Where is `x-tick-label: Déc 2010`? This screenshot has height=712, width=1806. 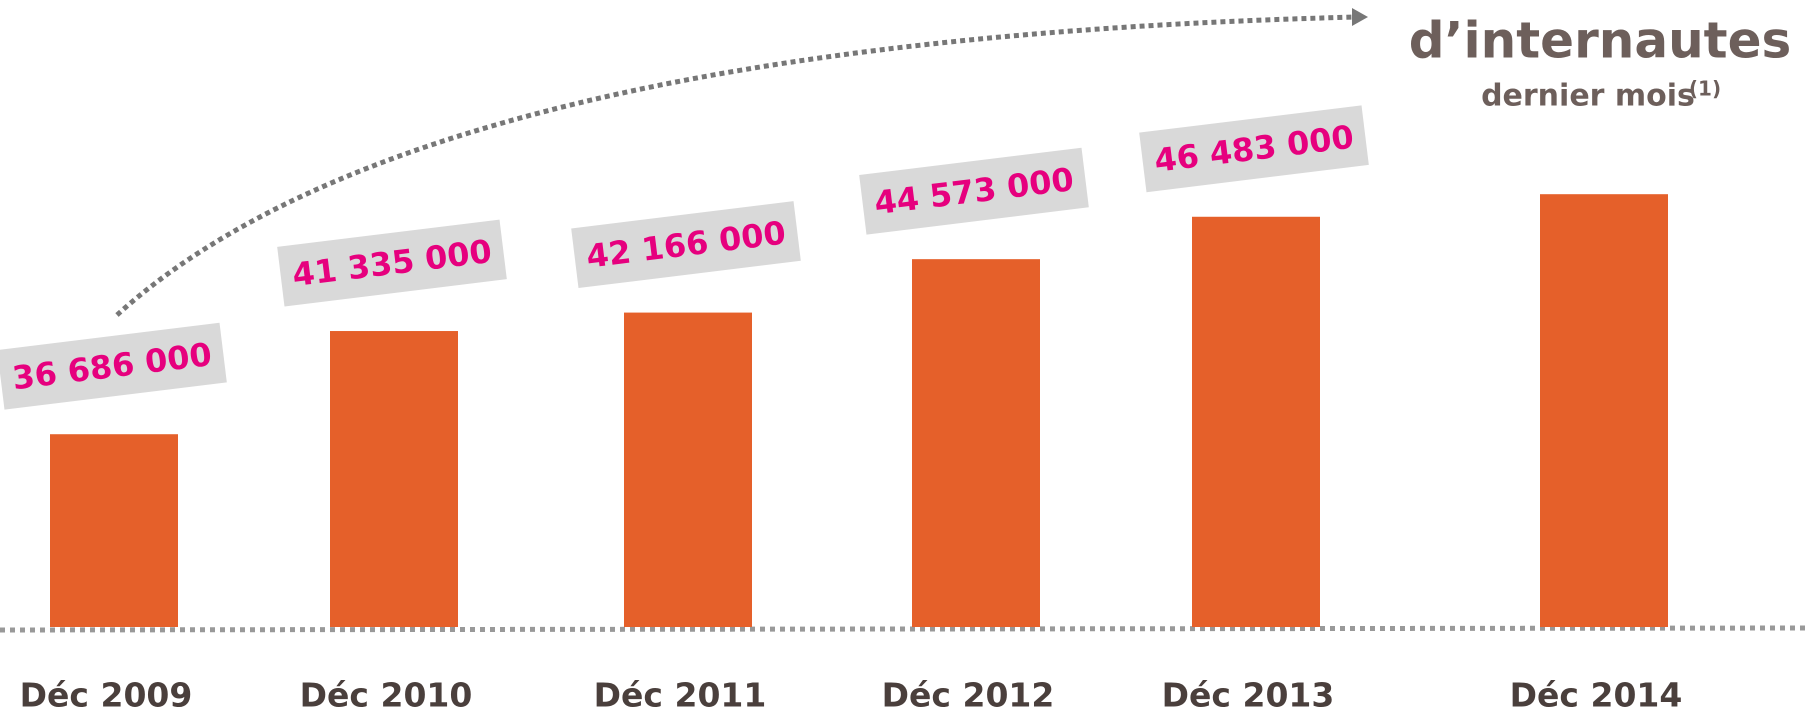 x-tick-label: Déc 2010 is located at coordinates (386, 694).